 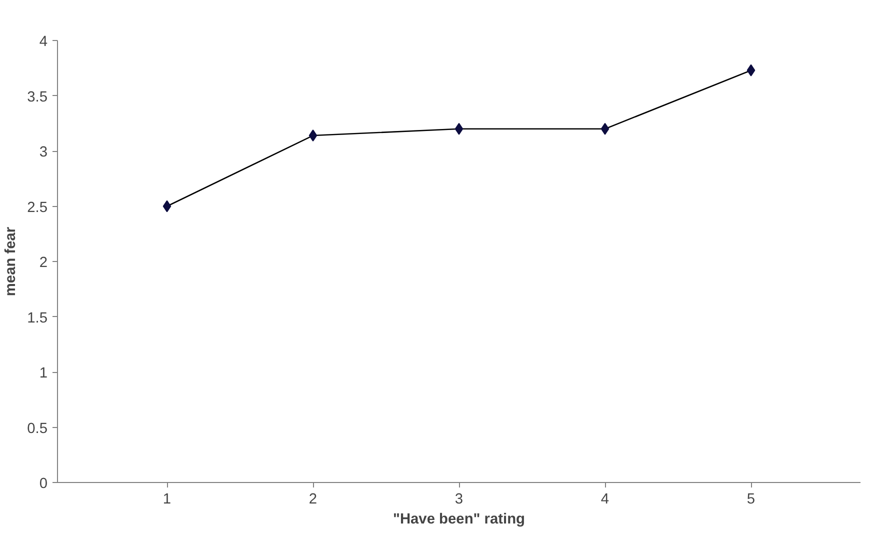 I want to click on y-tick-label: 1, so click(x=43, y=374).